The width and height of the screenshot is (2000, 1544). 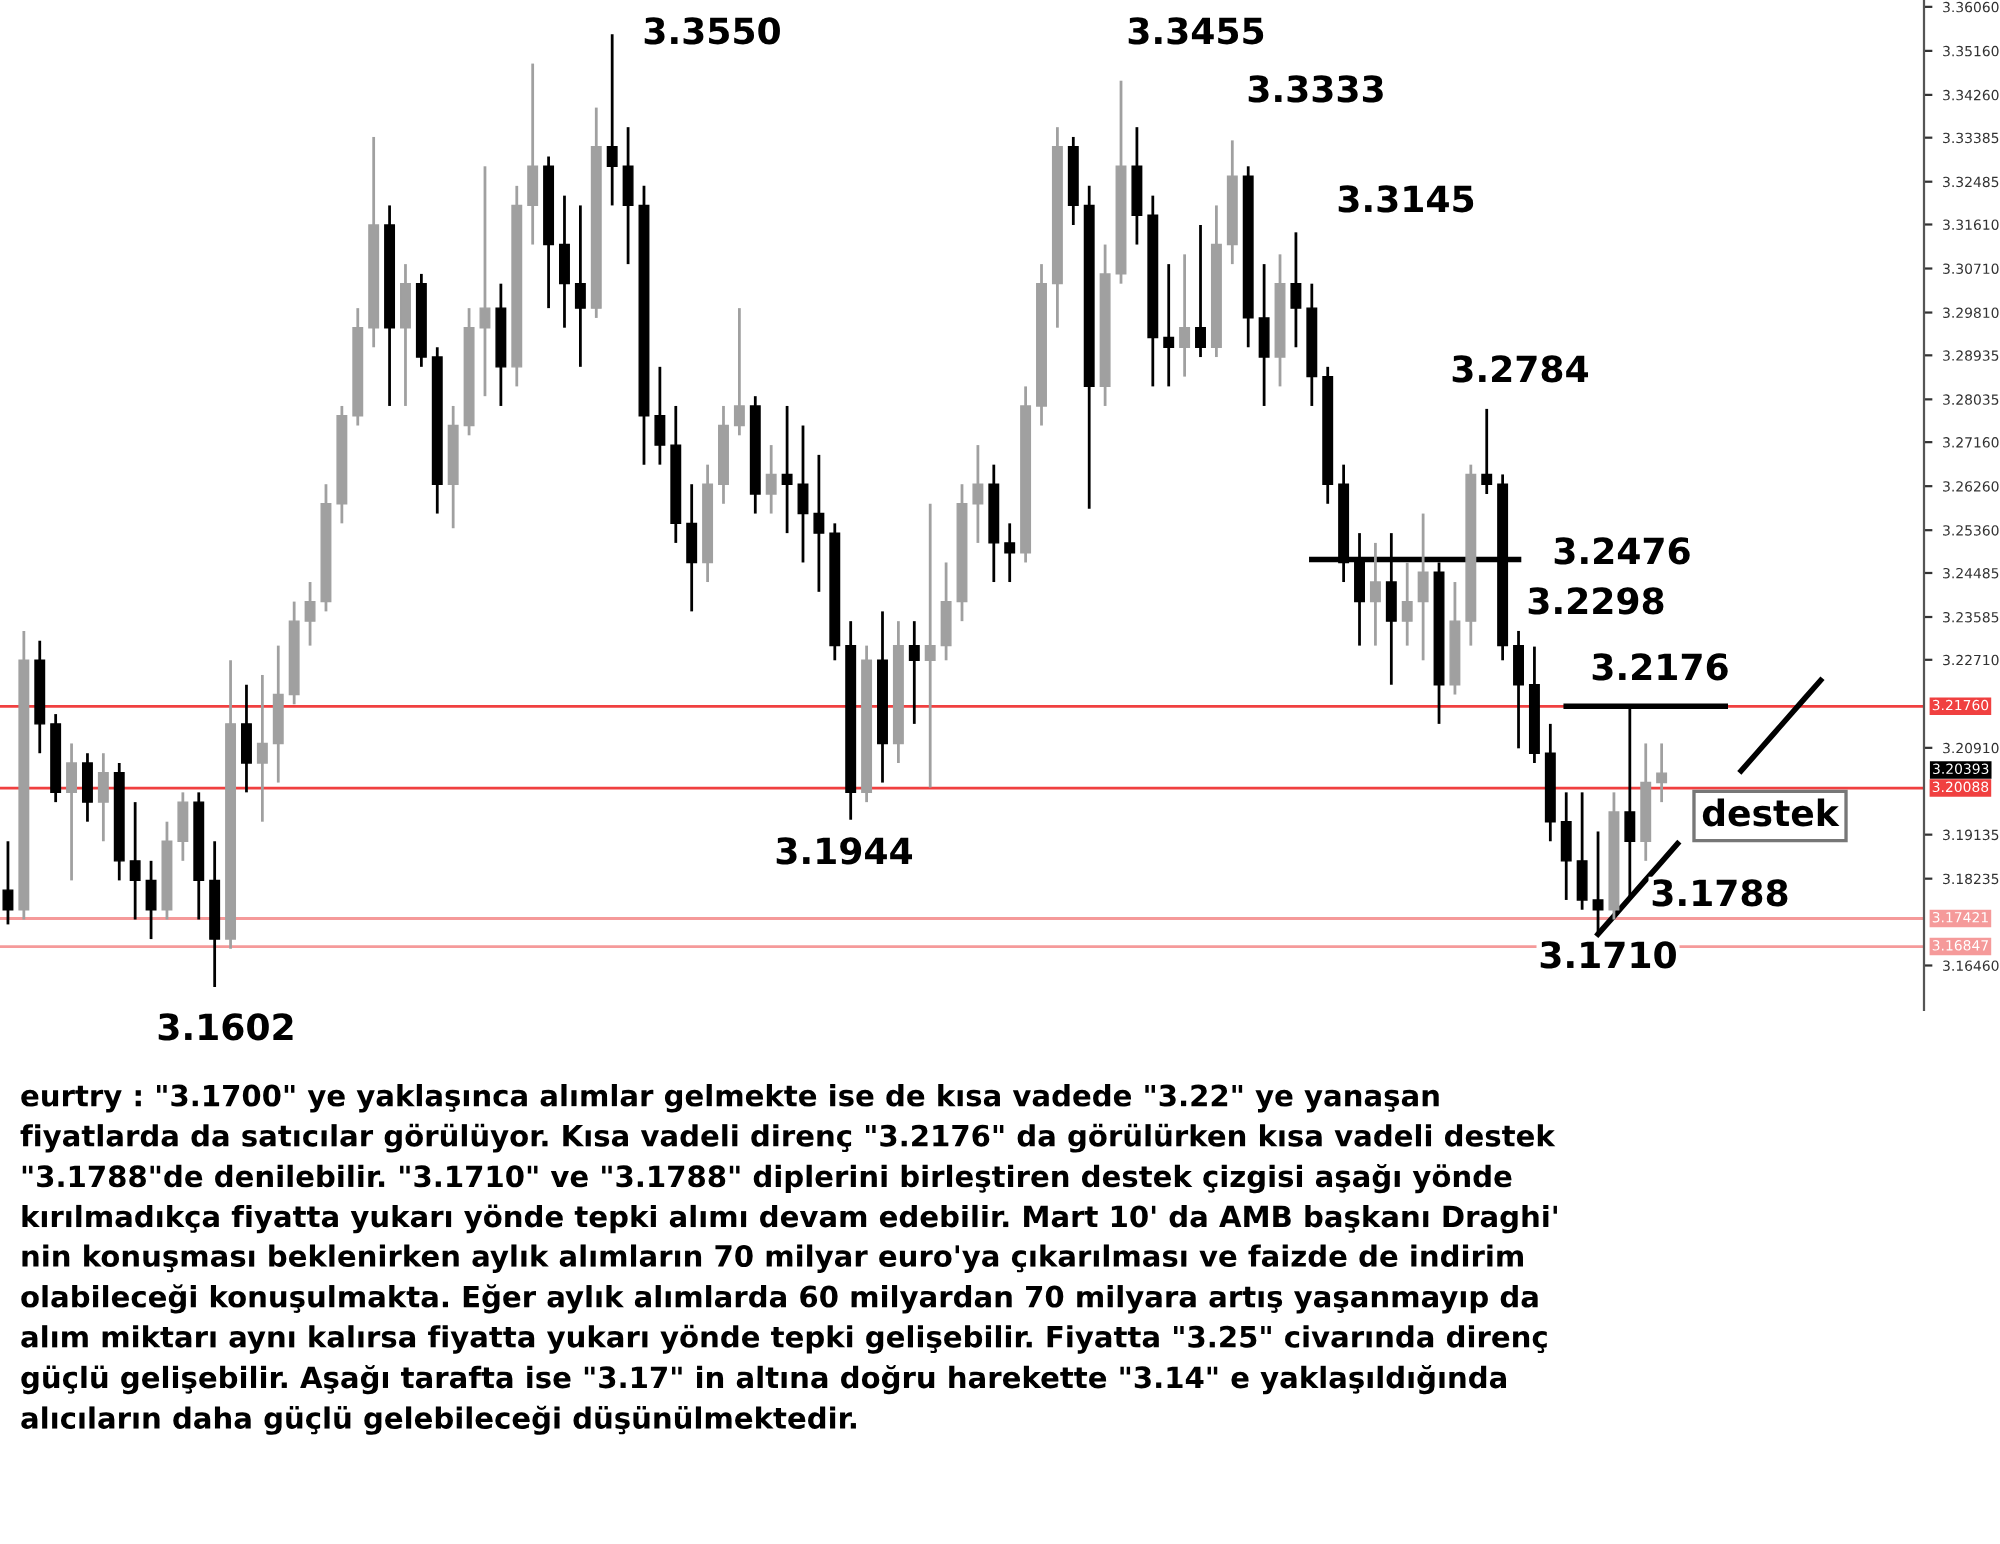 I want to click on annotation: 3.1710, so click(x=1608, y=955).